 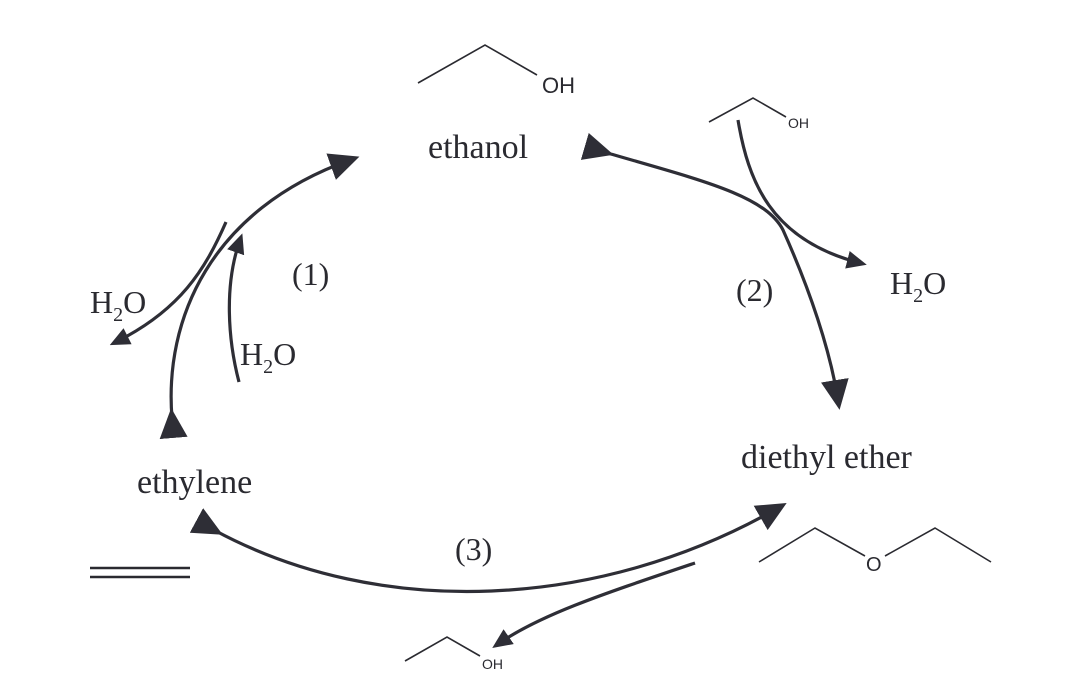 I want to click on water-left-in-label: H2O, so click(x=268, y=357).